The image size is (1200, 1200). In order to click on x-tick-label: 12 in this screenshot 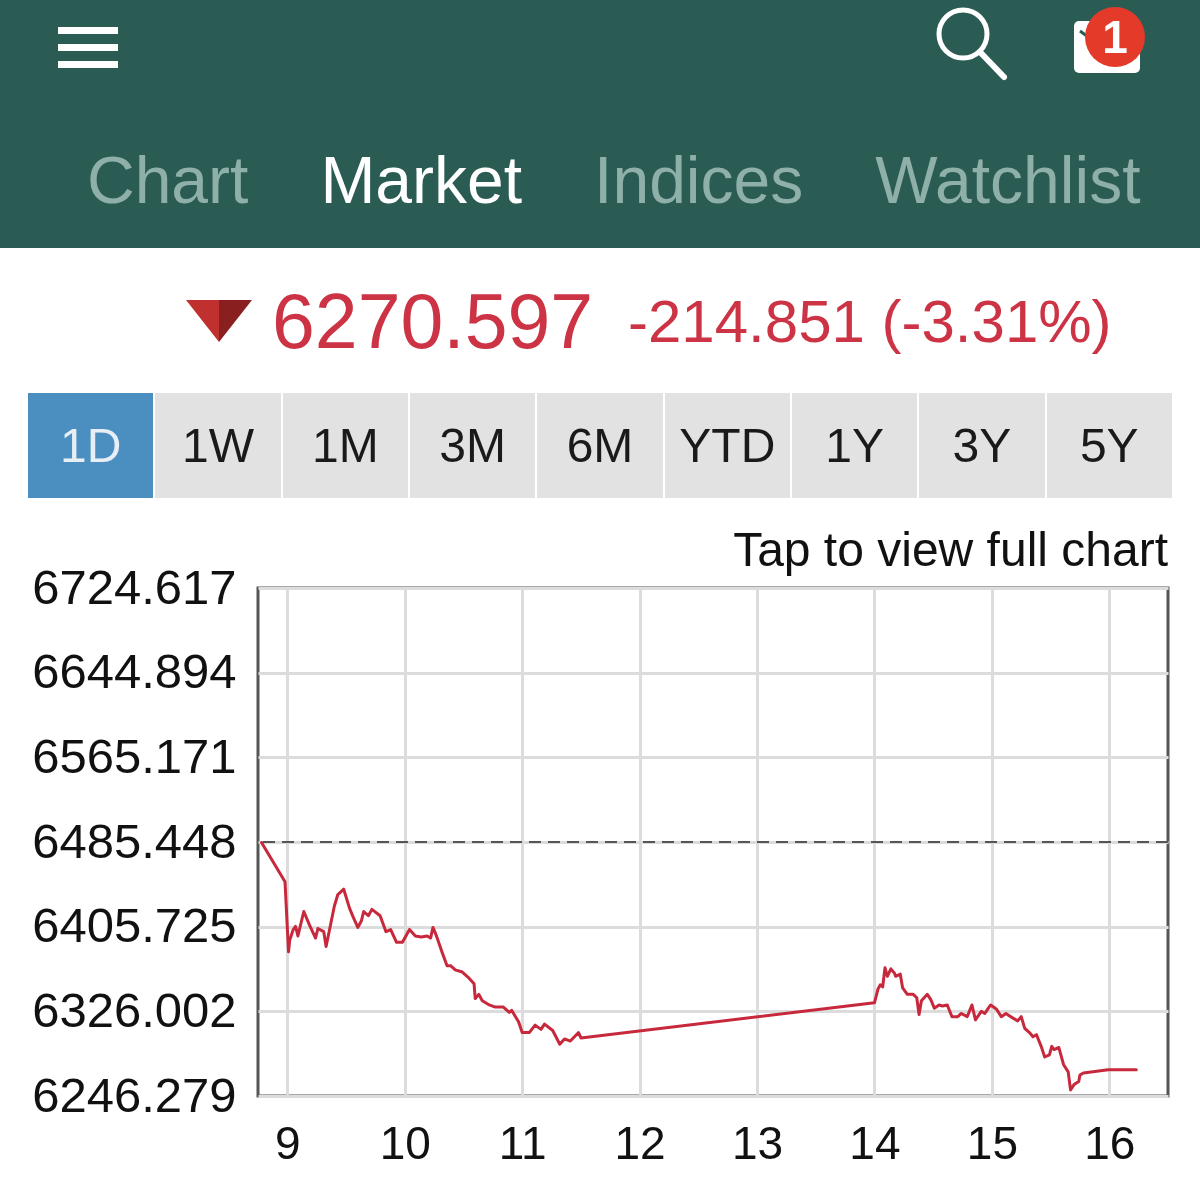, I will do `click(640, 1142)`.